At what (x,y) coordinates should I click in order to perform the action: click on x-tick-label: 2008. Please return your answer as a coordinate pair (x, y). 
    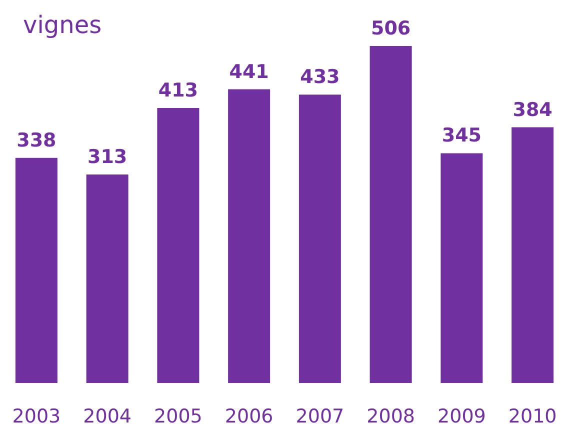
    Looking at the image, I should click on (390, 416).